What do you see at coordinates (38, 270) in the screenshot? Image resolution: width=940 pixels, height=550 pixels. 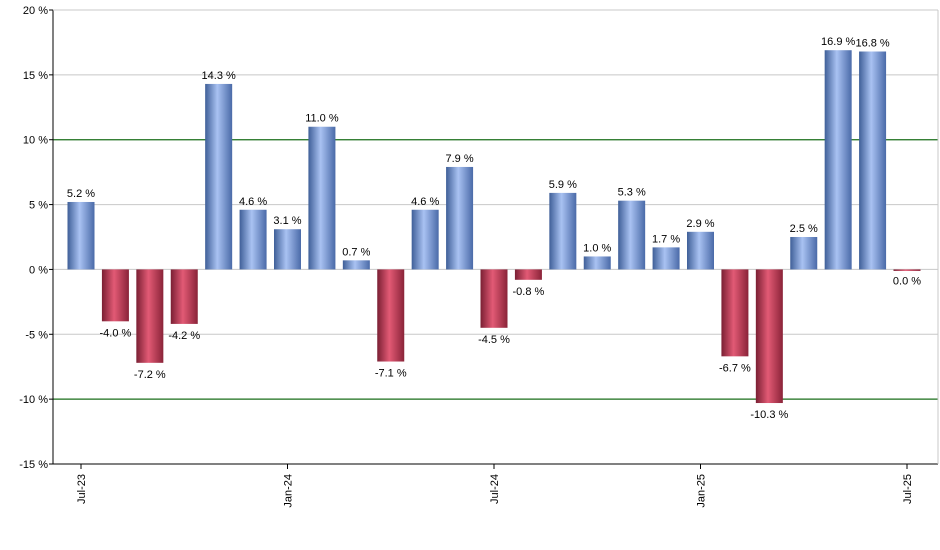 I see `y-tick-label: 0 %` at bounding box center [38, 270].